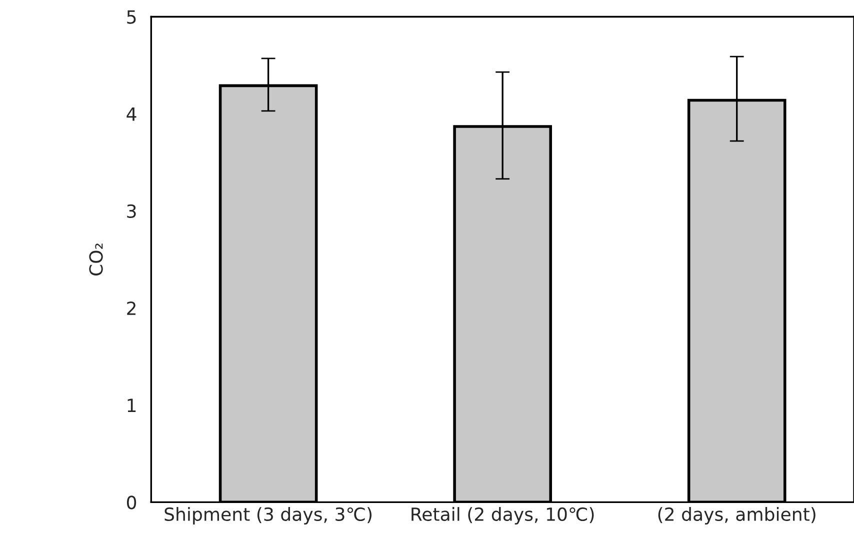 The image size is (854, 558). I want to click on y-tick-label: 2, so click(131, 308).